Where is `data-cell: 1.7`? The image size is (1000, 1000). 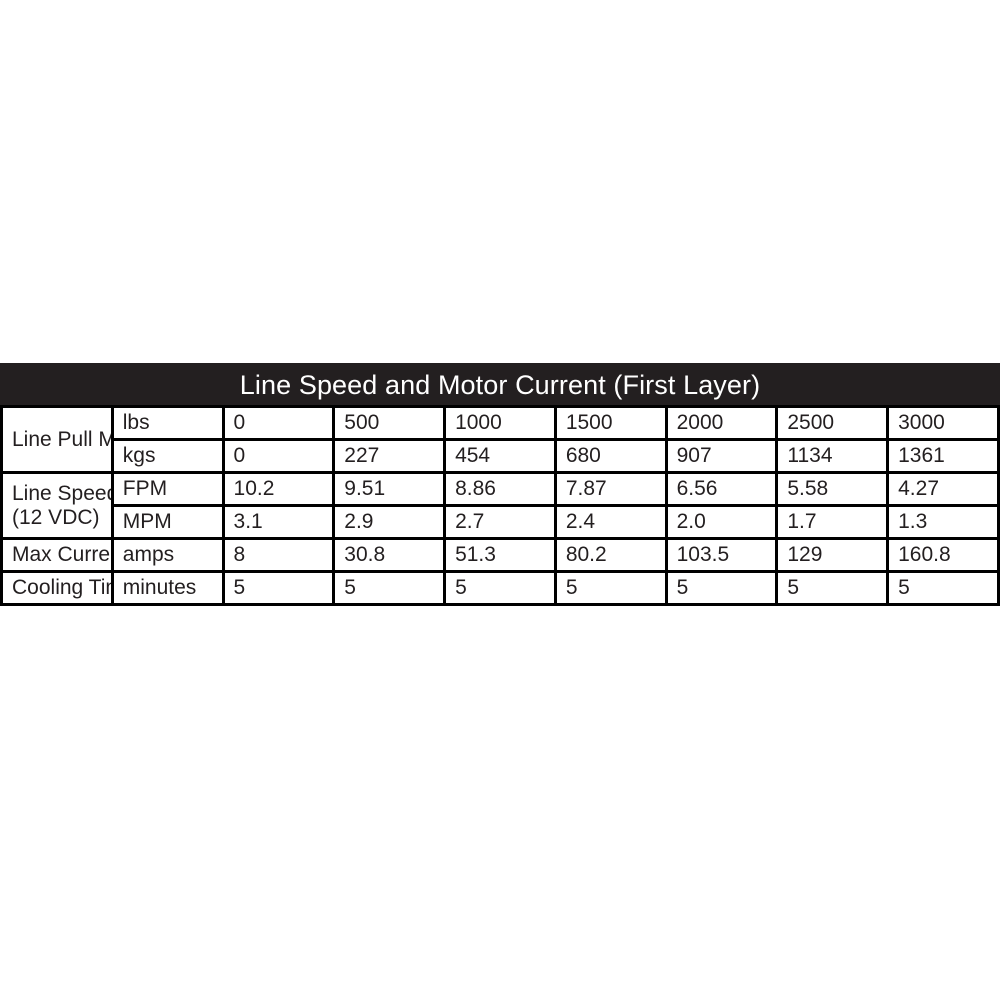 data-cell: 1.7 is located at coordinates (832, 522).